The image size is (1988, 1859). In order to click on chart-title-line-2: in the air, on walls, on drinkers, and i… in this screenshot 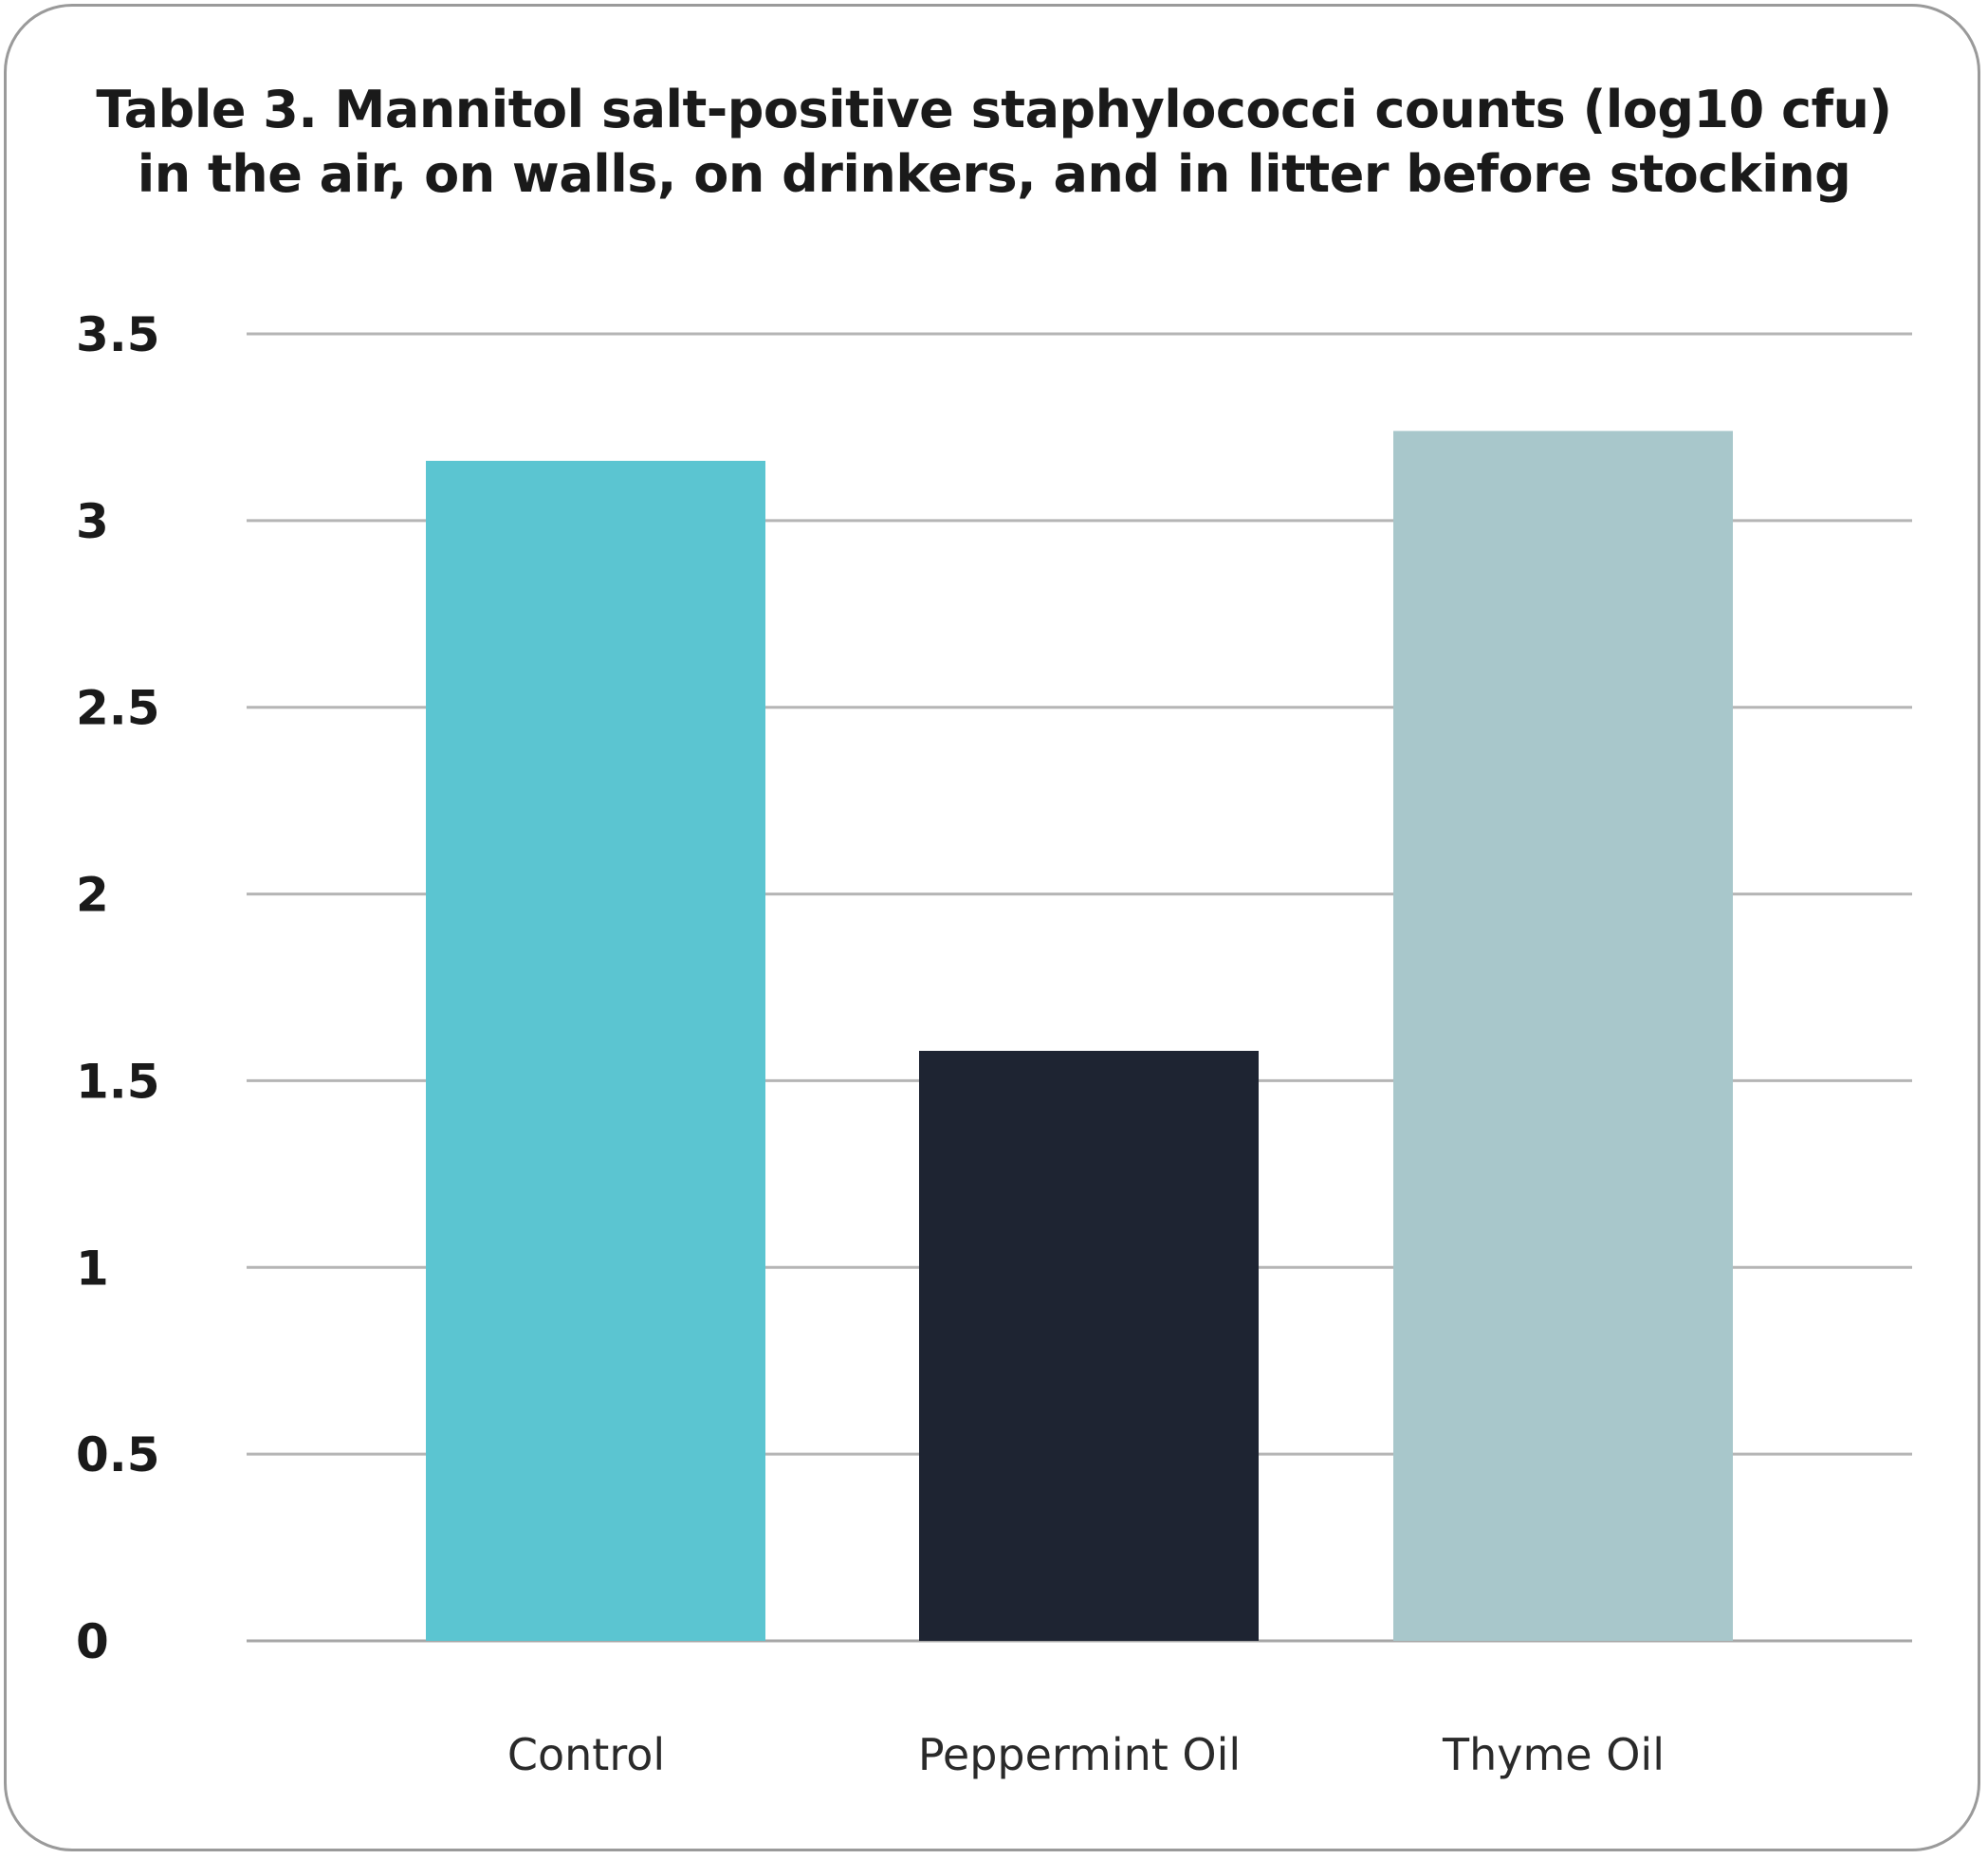, I will do `click(994, 174)`.